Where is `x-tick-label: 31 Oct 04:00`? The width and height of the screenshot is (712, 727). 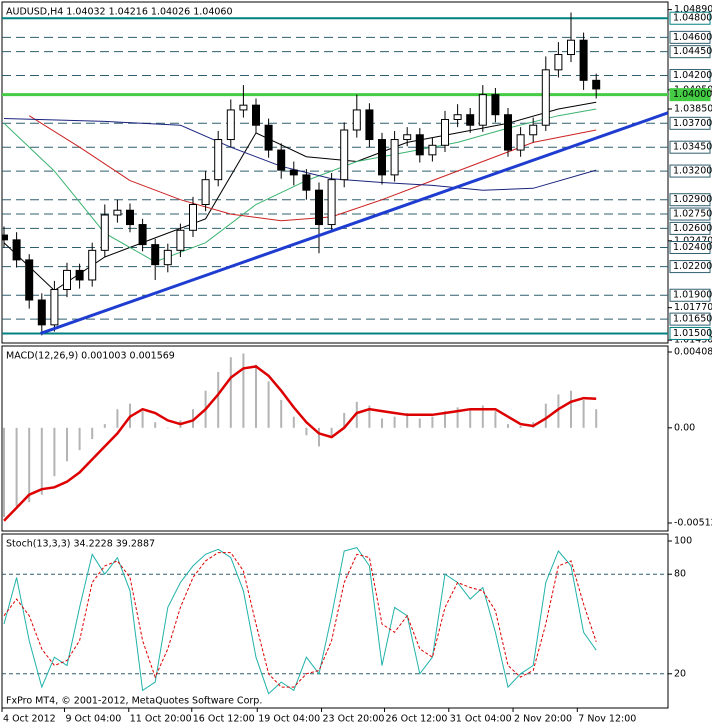
x-tick-label: 31 Oct 04:00 is located at coordinates (481, 719).